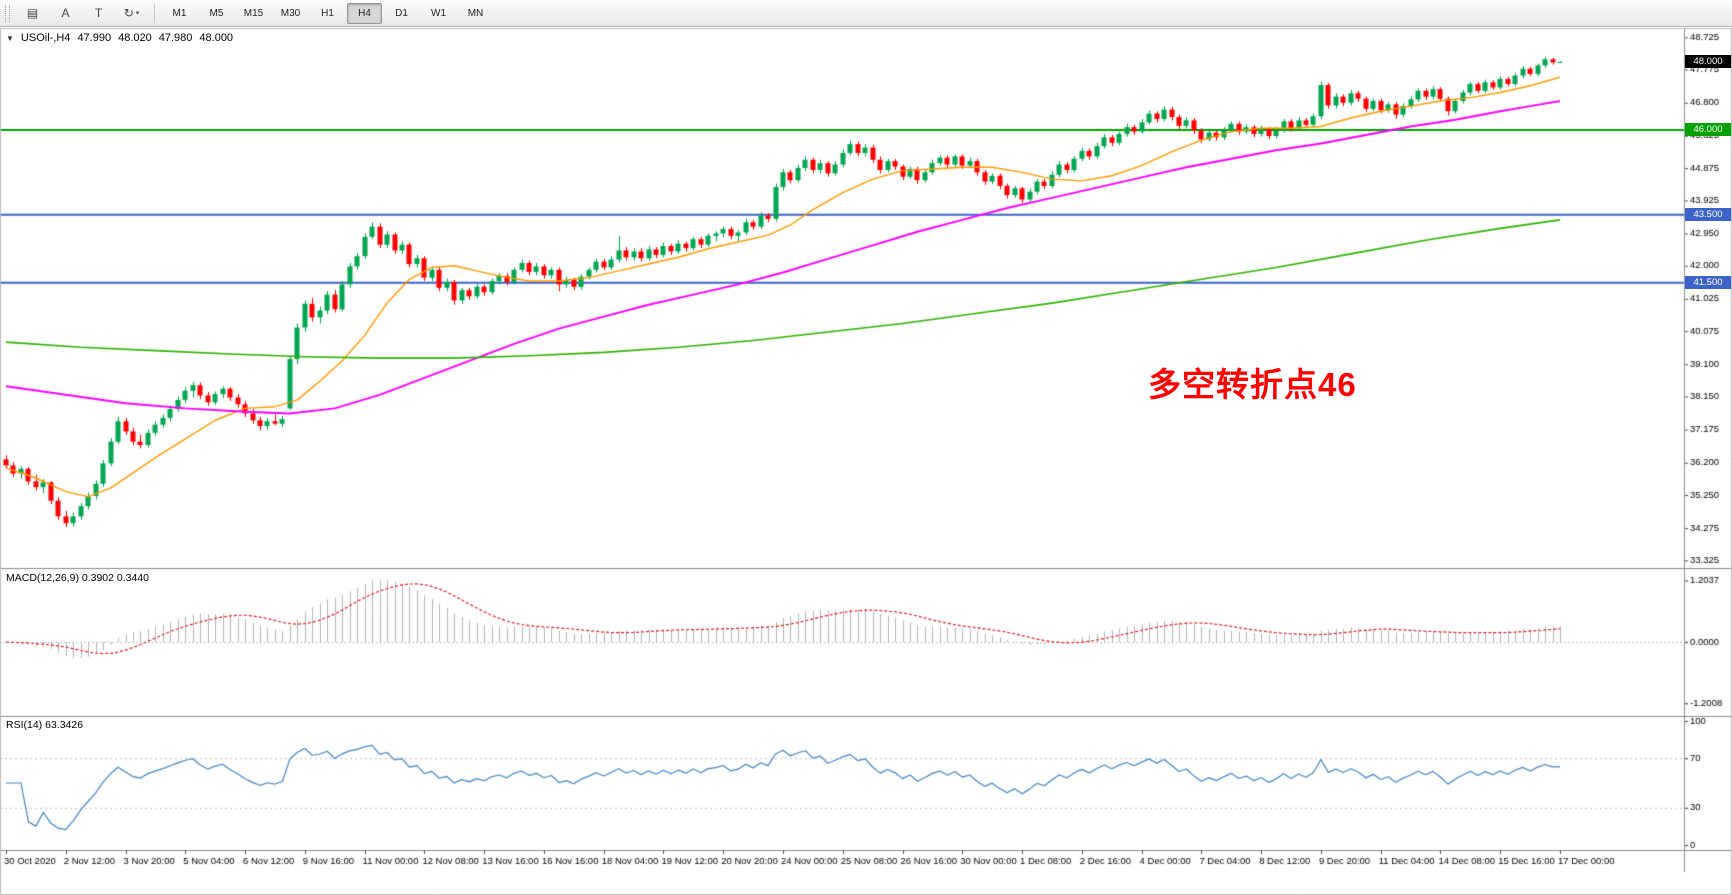 Image resolution: width=1732 pixels, height=895 pixels. Describe the element at coordinates (1708, 283) in the screenshot. I see `price-tag-41.500: 41.500` at that location.